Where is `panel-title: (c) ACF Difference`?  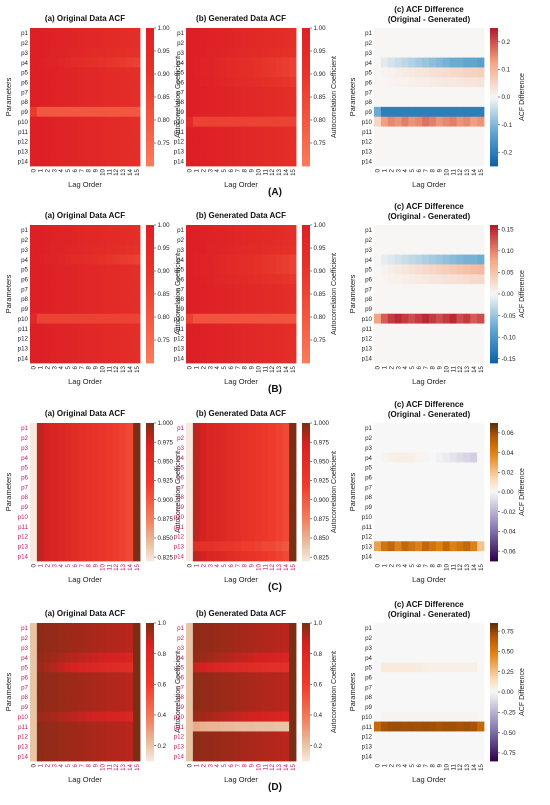 panel-title: (c) ACF Difference is located at coordinates (429, 9).